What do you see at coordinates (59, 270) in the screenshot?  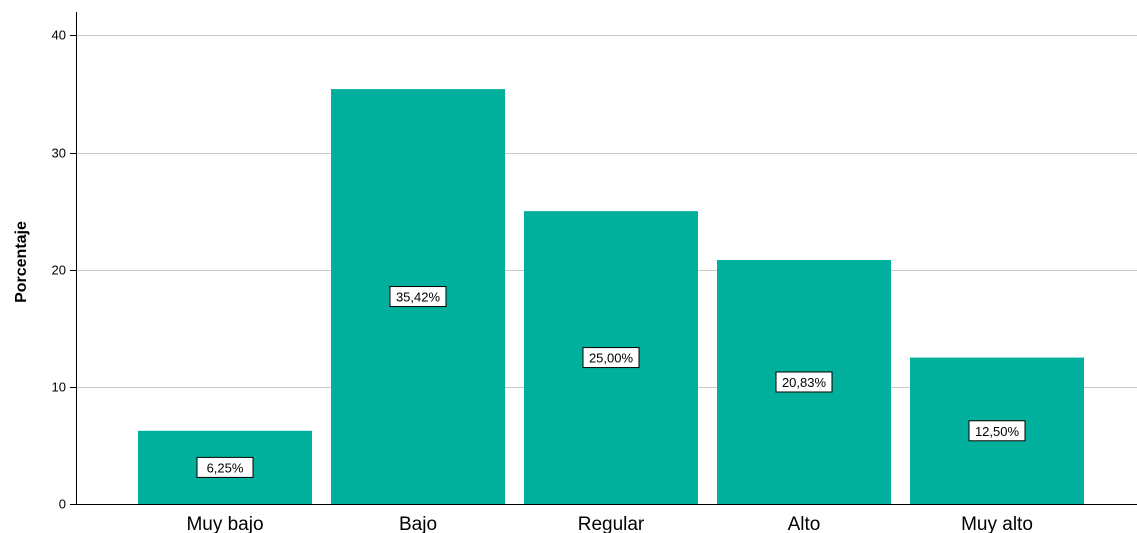 I see `y-tick-label: 20` at bounding box center [59, 270].